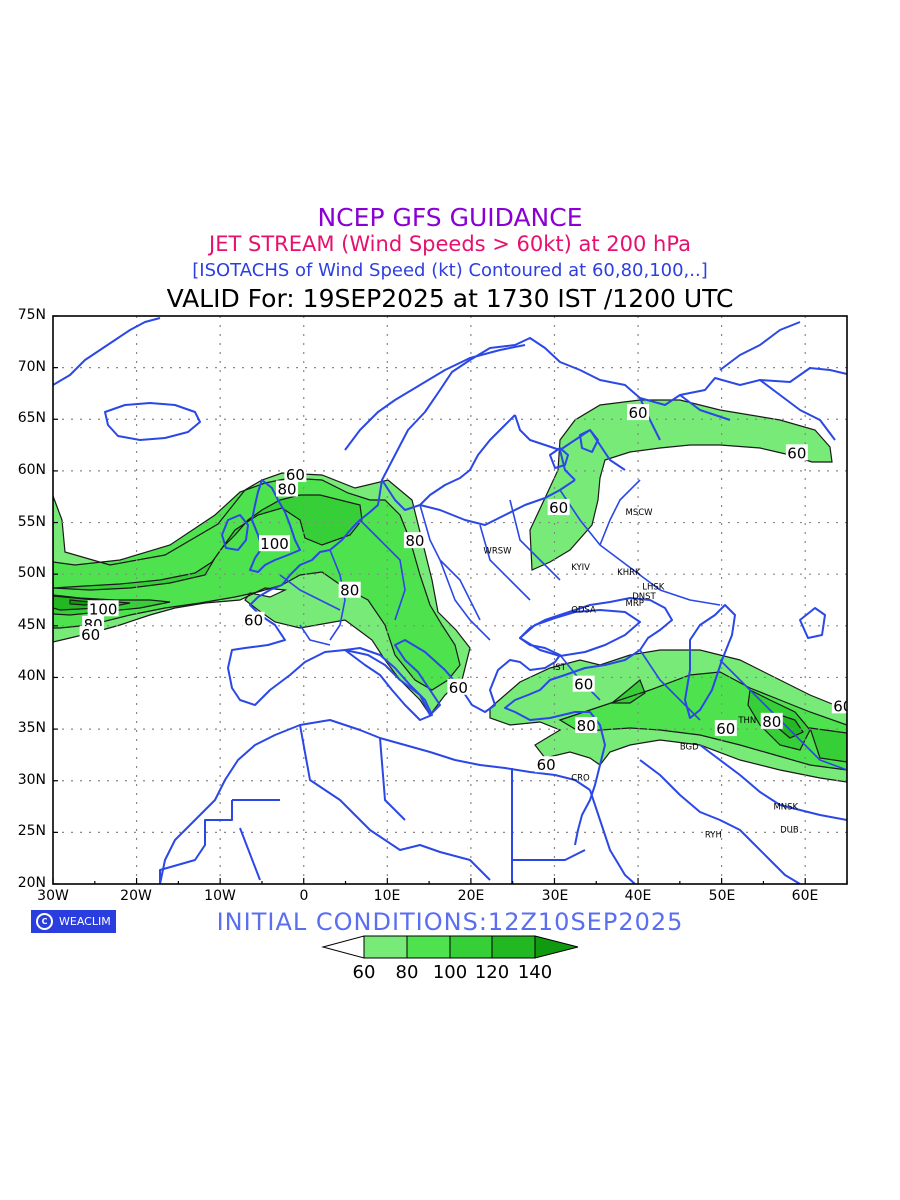 Image resolution: width=900 pixels, height=1200 pixels. What do you see at coordinates (407, 972) in the screenshot?
I see `colorbar-tick: 80` at bounding box center [407, 972].